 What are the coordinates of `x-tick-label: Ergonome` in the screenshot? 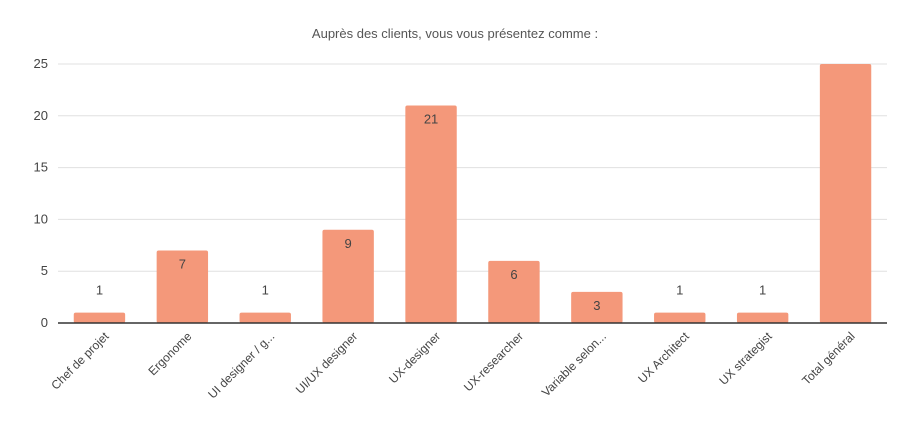 It's located at (169, 353).